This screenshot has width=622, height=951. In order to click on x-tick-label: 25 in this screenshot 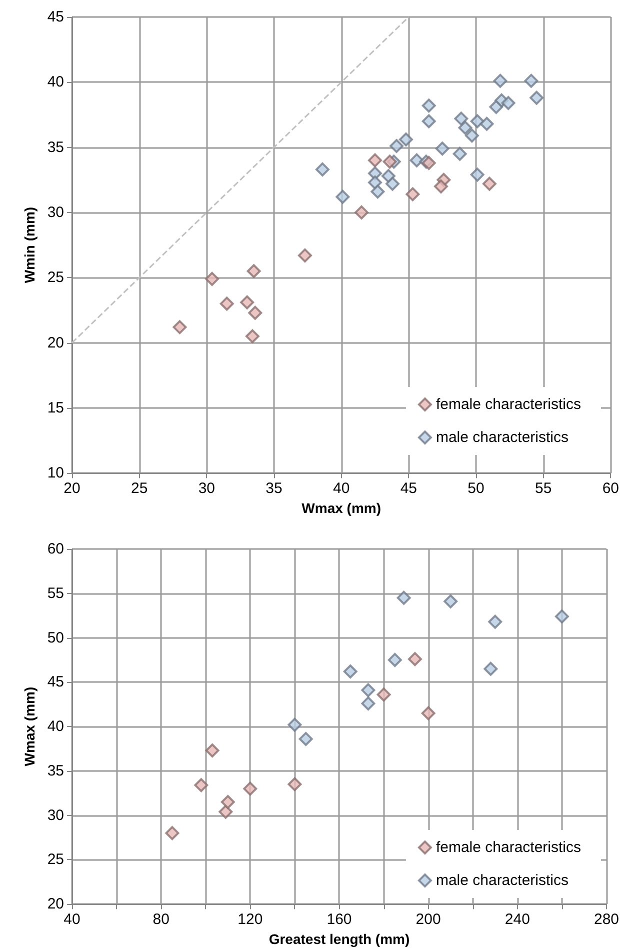, I will do `click(139, 489)`.